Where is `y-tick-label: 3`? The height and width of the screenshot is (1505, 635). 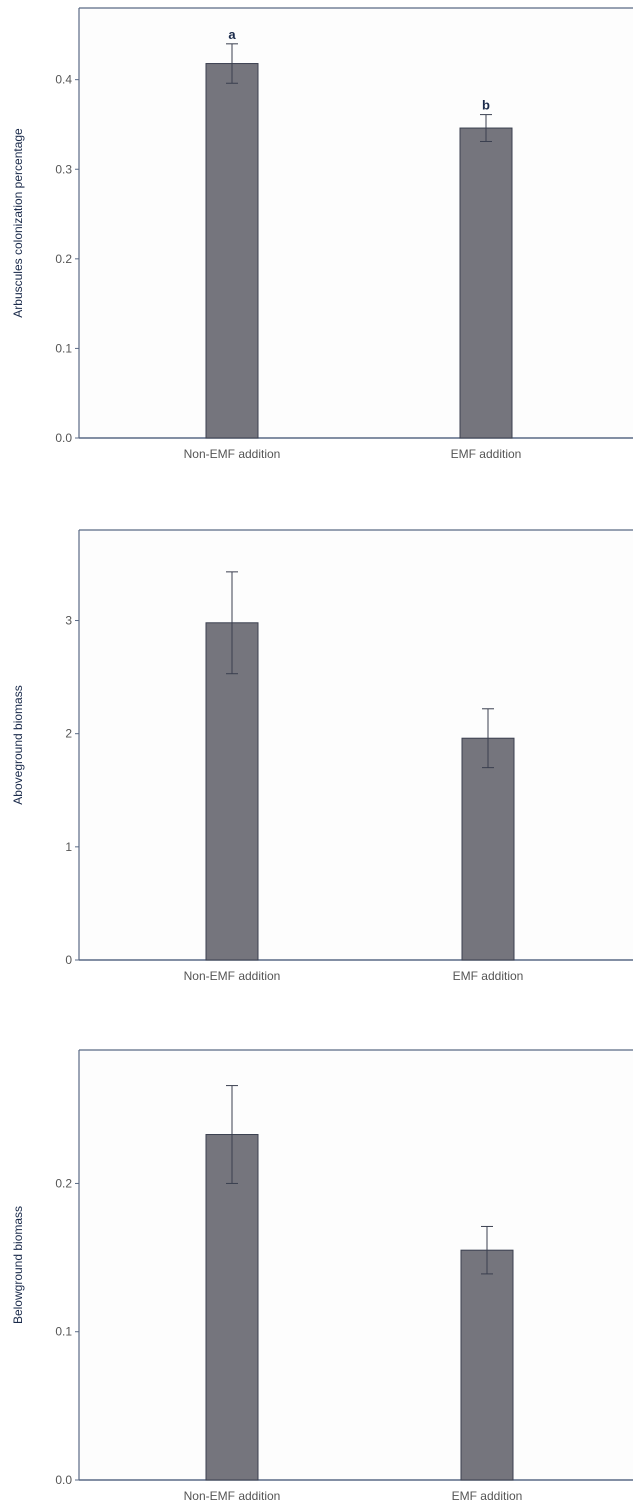
y-tick-label: 3 is located at coordinates (68, 621).